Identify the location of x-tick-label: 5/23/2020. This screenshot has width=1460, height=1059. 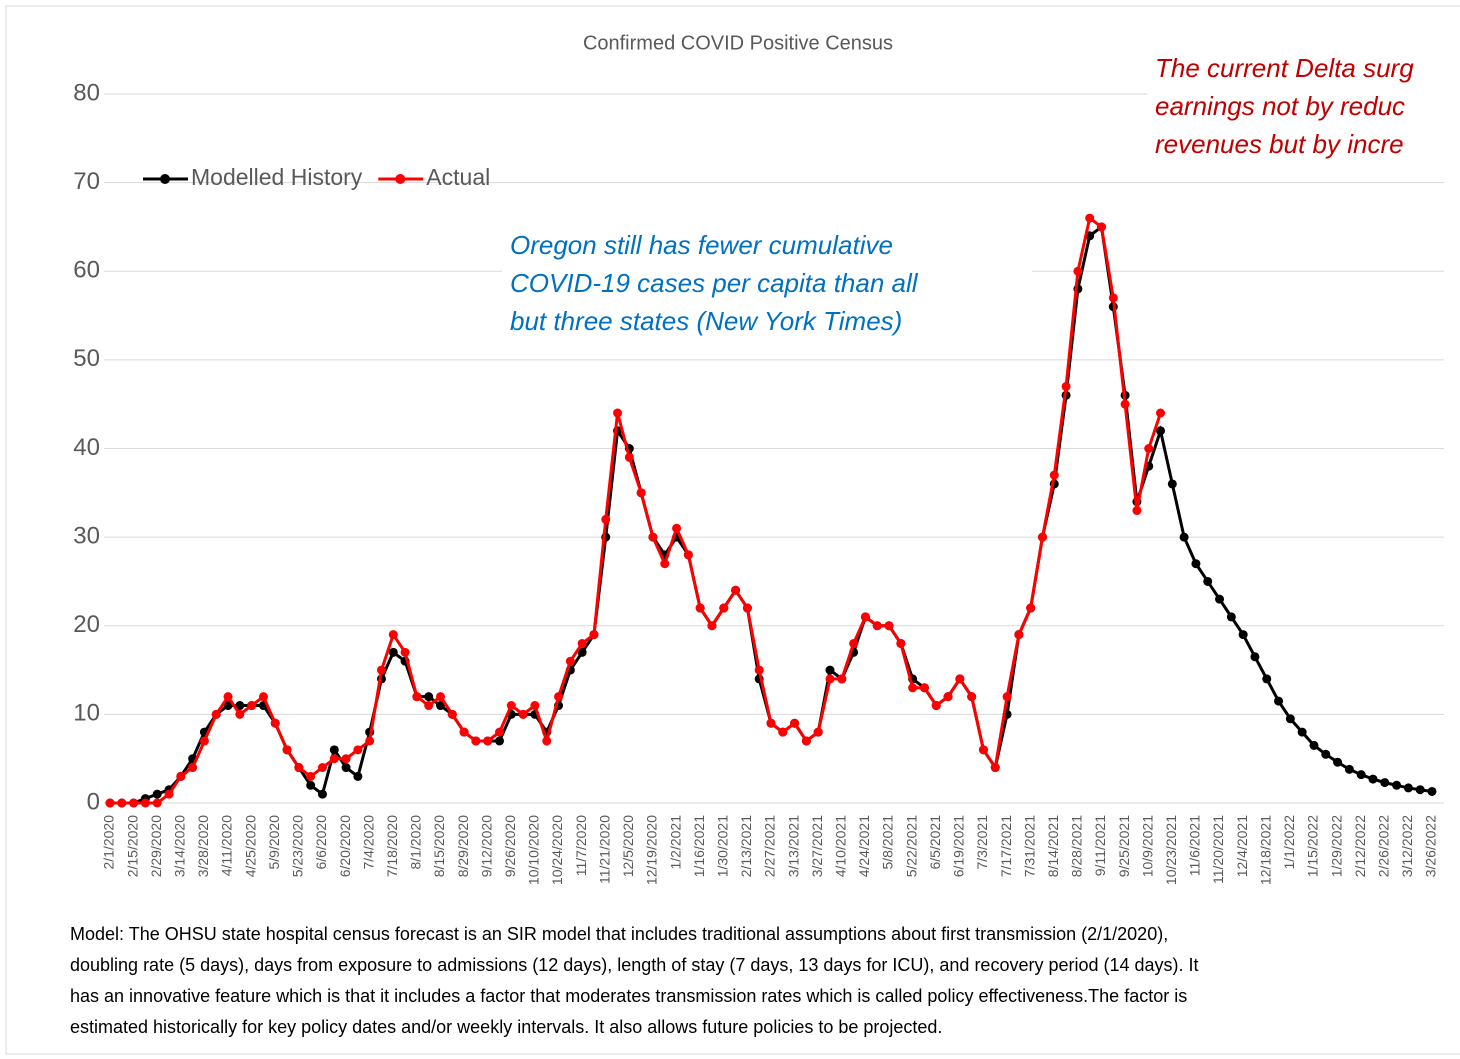
(298, 846).